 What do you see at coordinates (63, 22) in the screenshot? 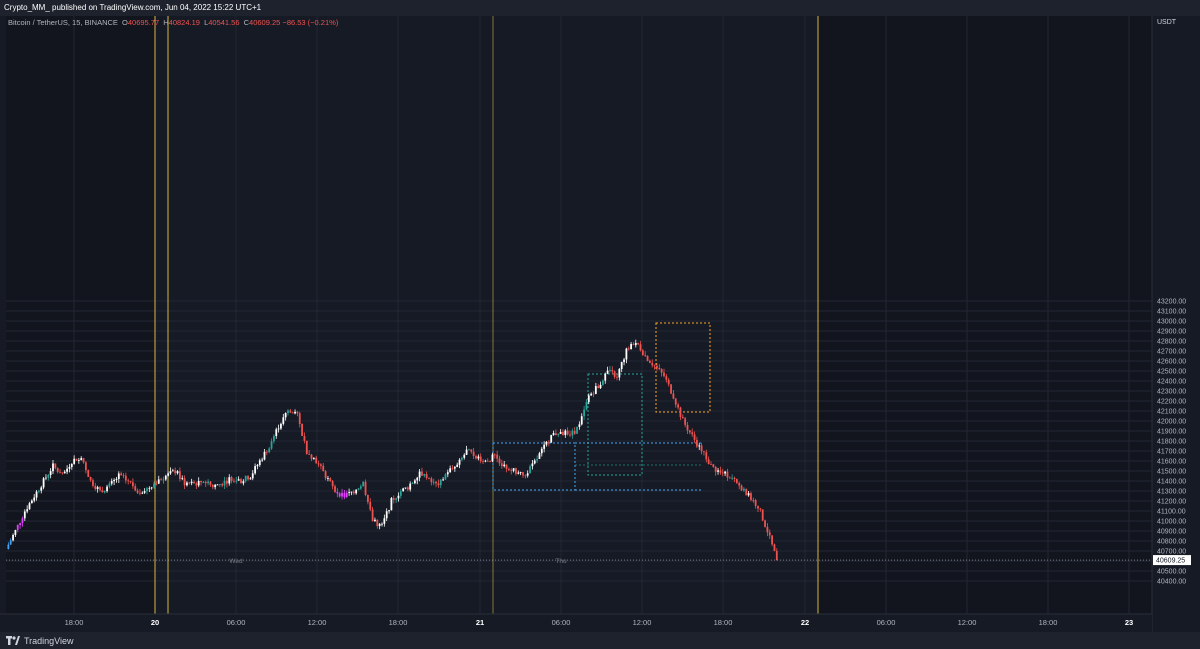
I see `symbol-label: Bitcoin / TetherUS, 15, BINANCE` at bounding box center [63, 22].